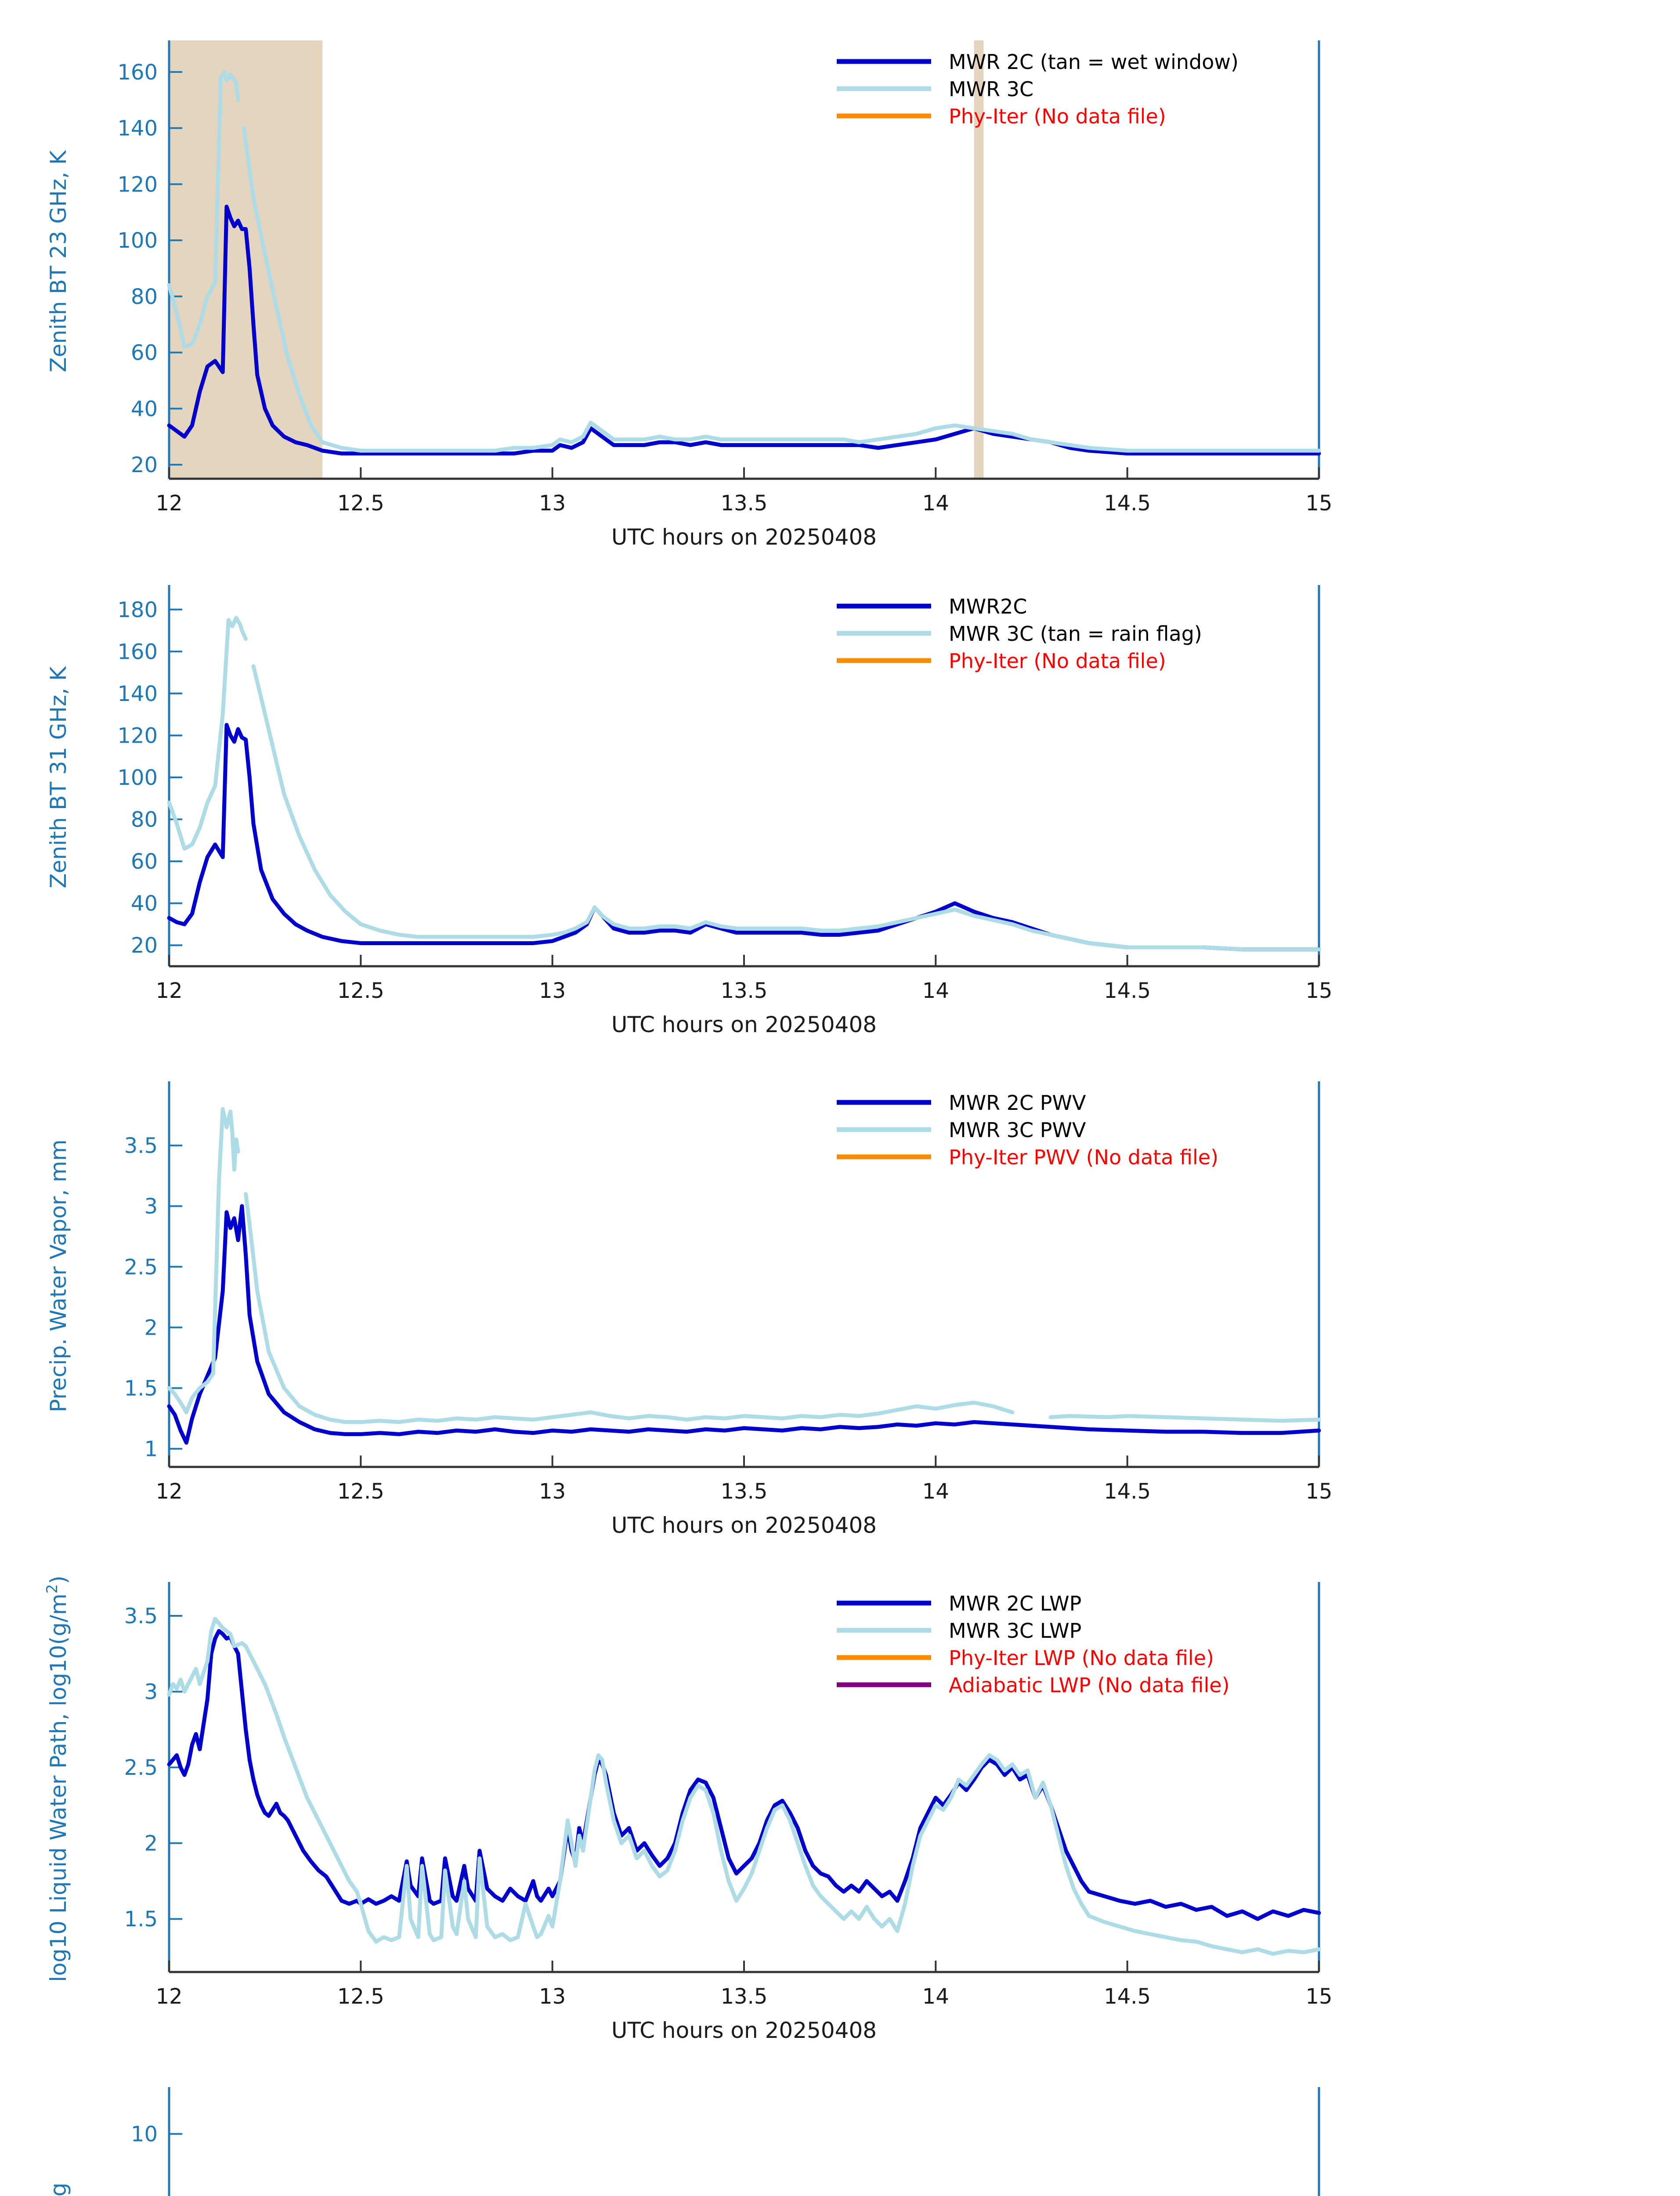 The image size is (1680, 2196). Describe the element at coordinates (988, 606) in the screenshot. I see `legend-label: MWR2C` at that location.